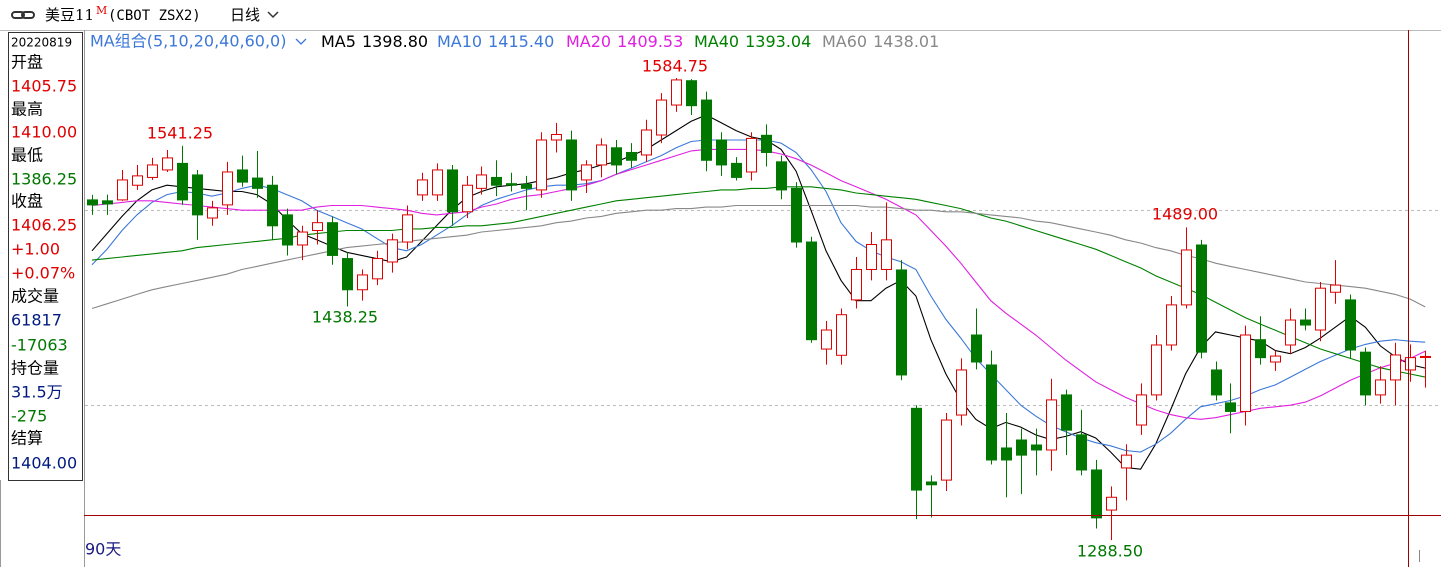  I want to click on info-value: 1405.75, so click(44, 86).